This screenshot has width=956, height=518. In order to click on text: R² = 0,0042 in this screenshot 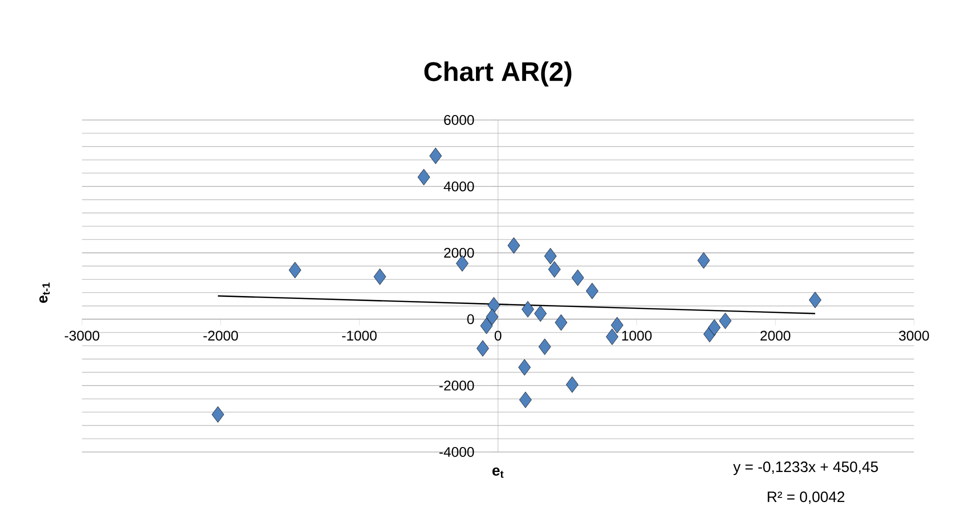, I will do `click(806, 498)`.